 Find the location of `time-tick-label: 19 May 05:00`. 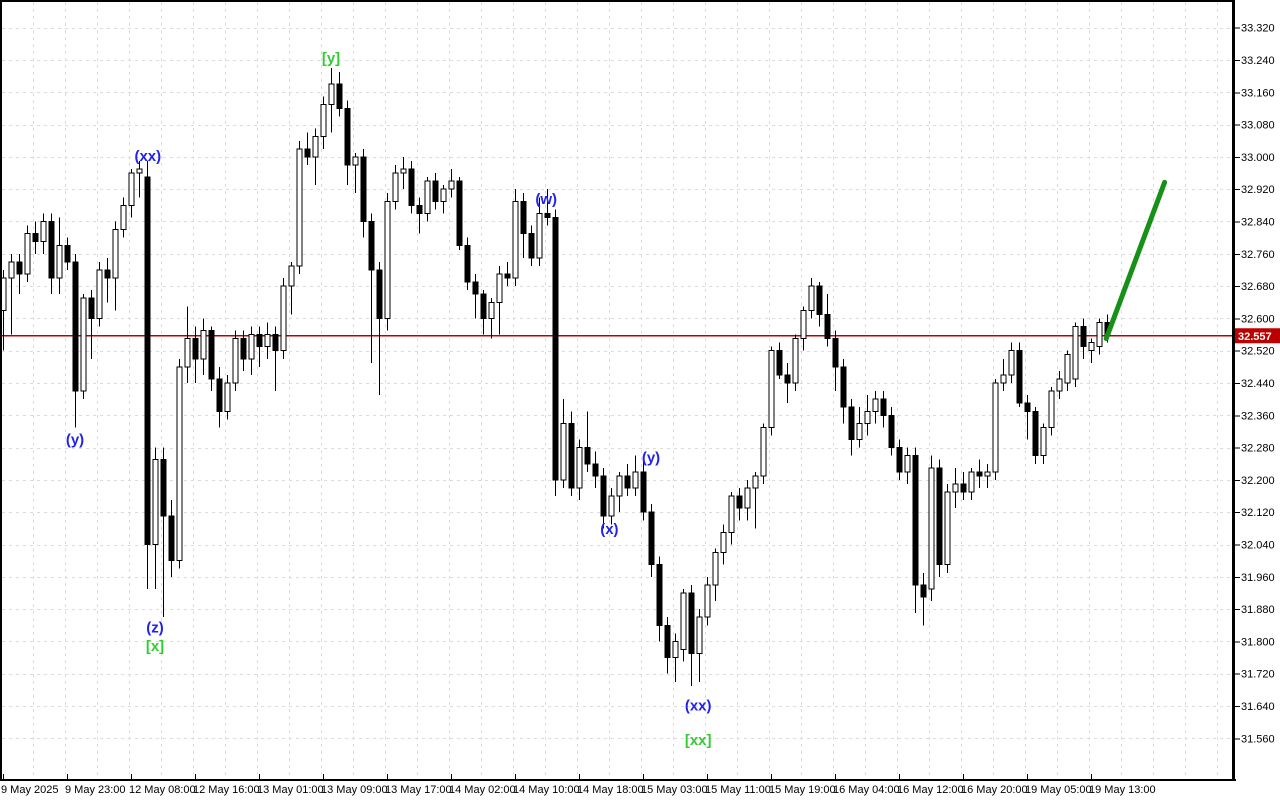

time-tick-label: 19 May 05:00 is located at coordinates (1058, 790).